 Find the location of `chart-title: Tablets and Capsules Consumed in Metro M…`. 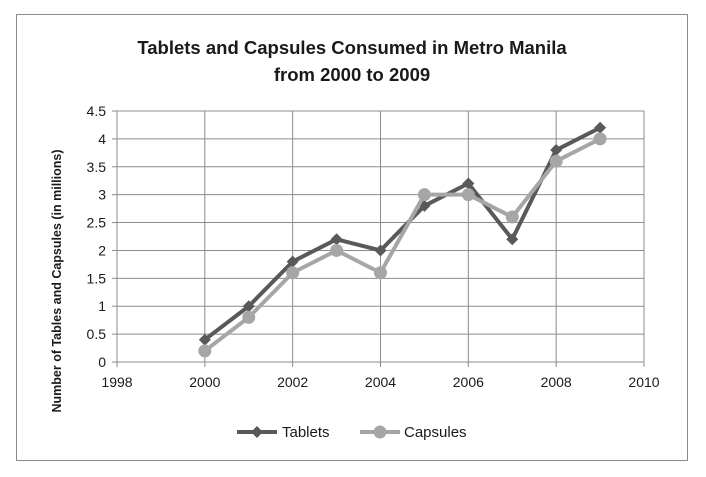

chart-title: Tablets and Capsules Consumed in Metro M… is located at coordinates (352, 61).